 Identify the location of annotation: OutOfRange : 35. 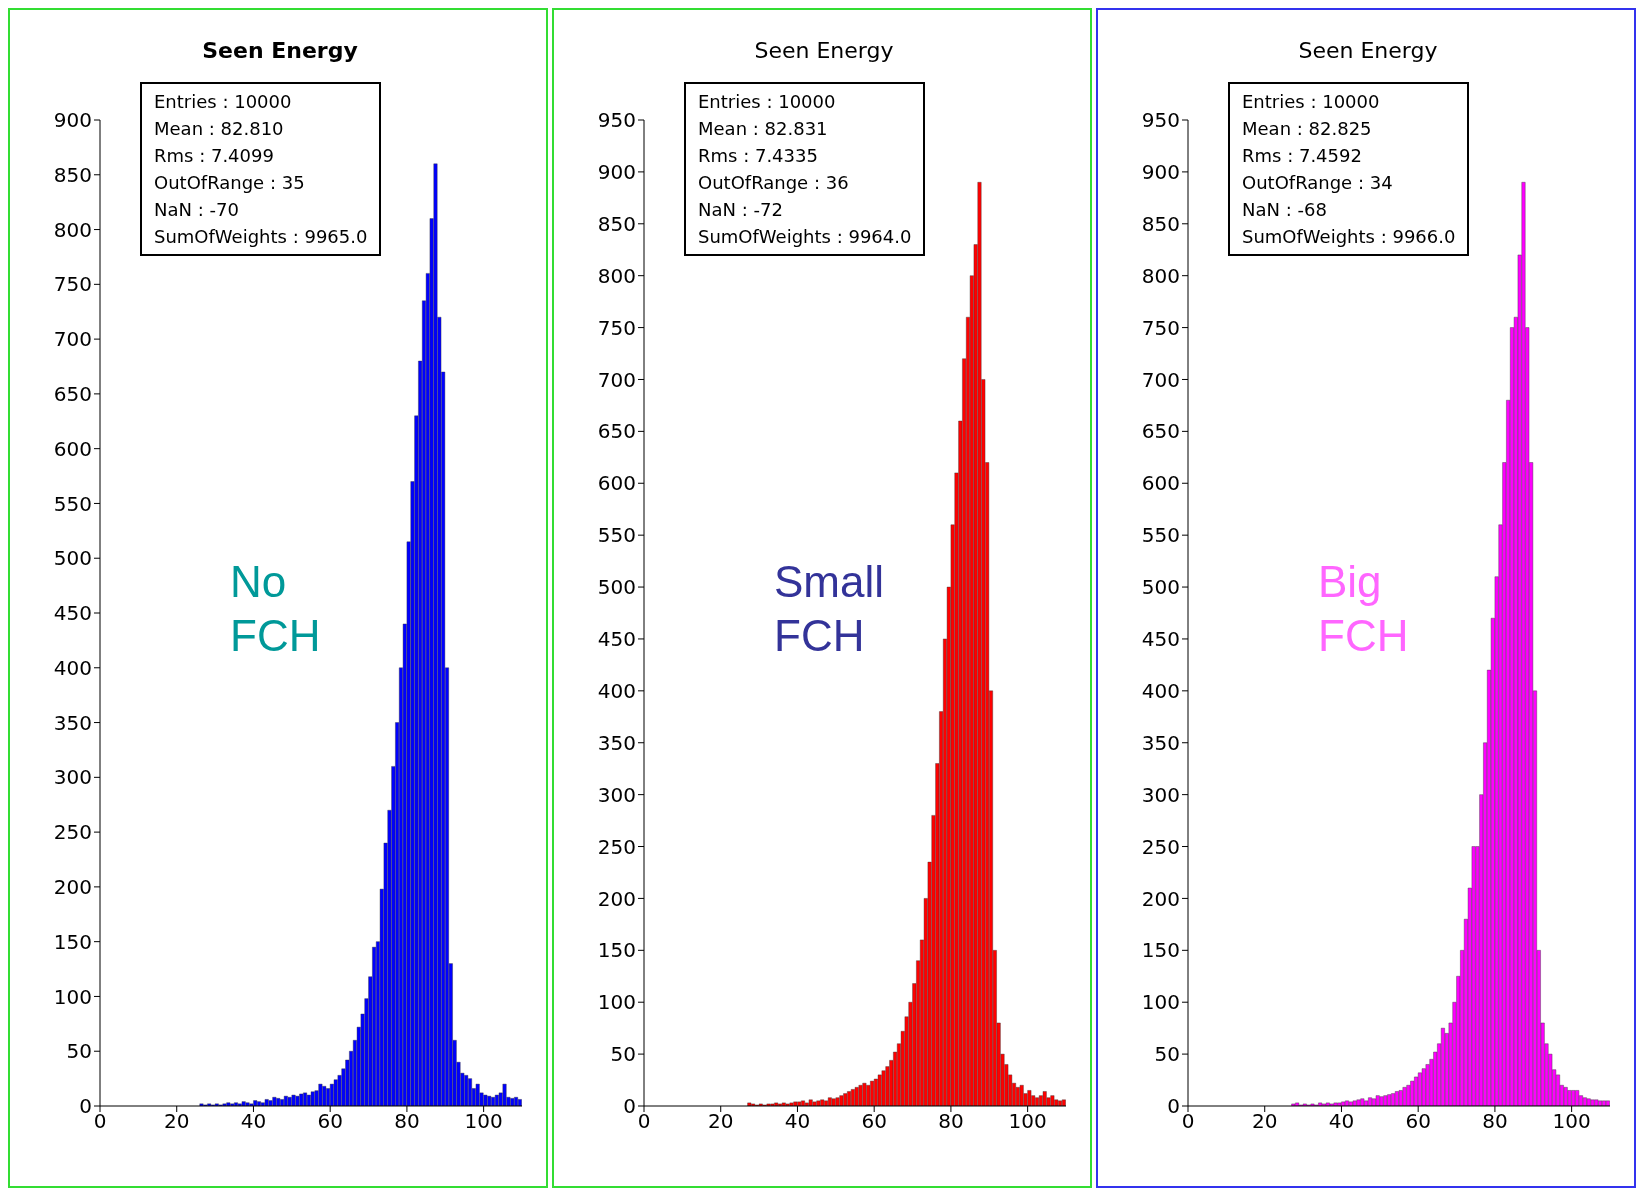
(230, 183).